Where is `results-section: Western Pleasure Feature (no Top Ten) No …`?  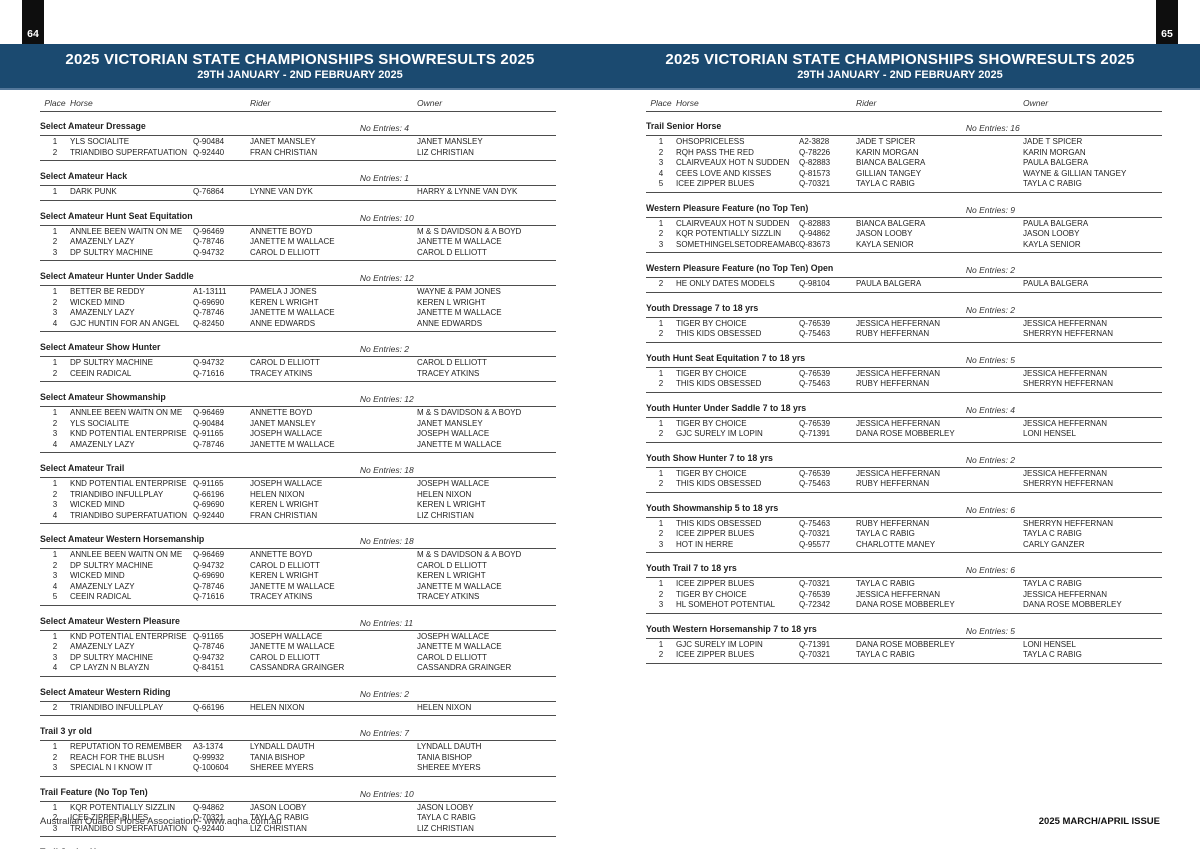
results-section: Western Pleasure Feature (no Top Ten) No … is located at coordinates (904, 224).